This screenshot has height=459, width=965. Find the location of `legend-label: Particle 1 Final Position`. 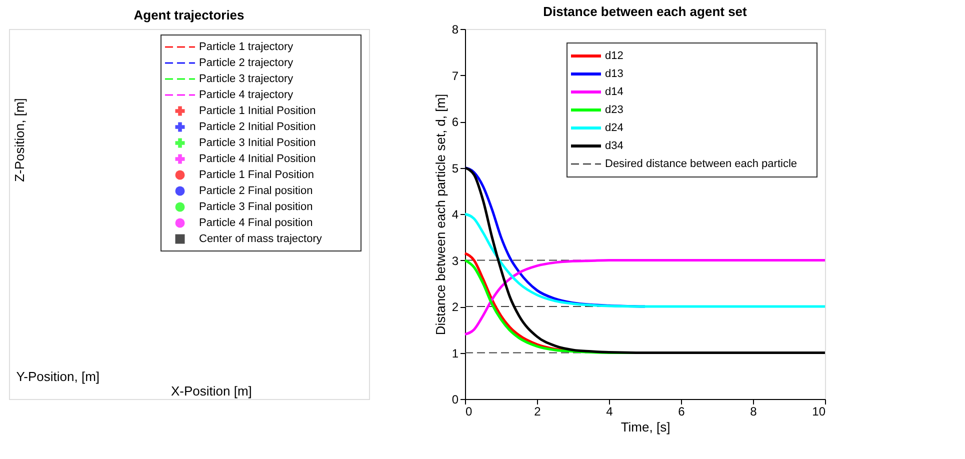

legend-label: Particle 1 Final Position is located at coordinates (256, 175).